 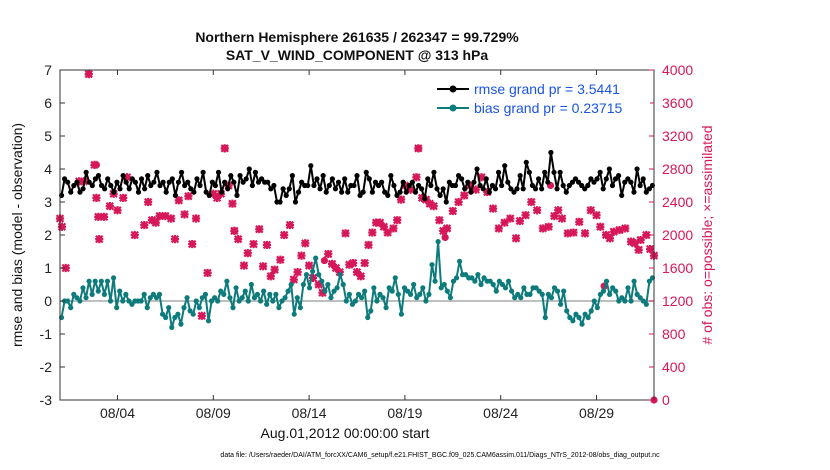 What do you see at coordinates (225, 148) in the screenshot?
I see `obs-possible-marker` at bounding box center [225, 148].